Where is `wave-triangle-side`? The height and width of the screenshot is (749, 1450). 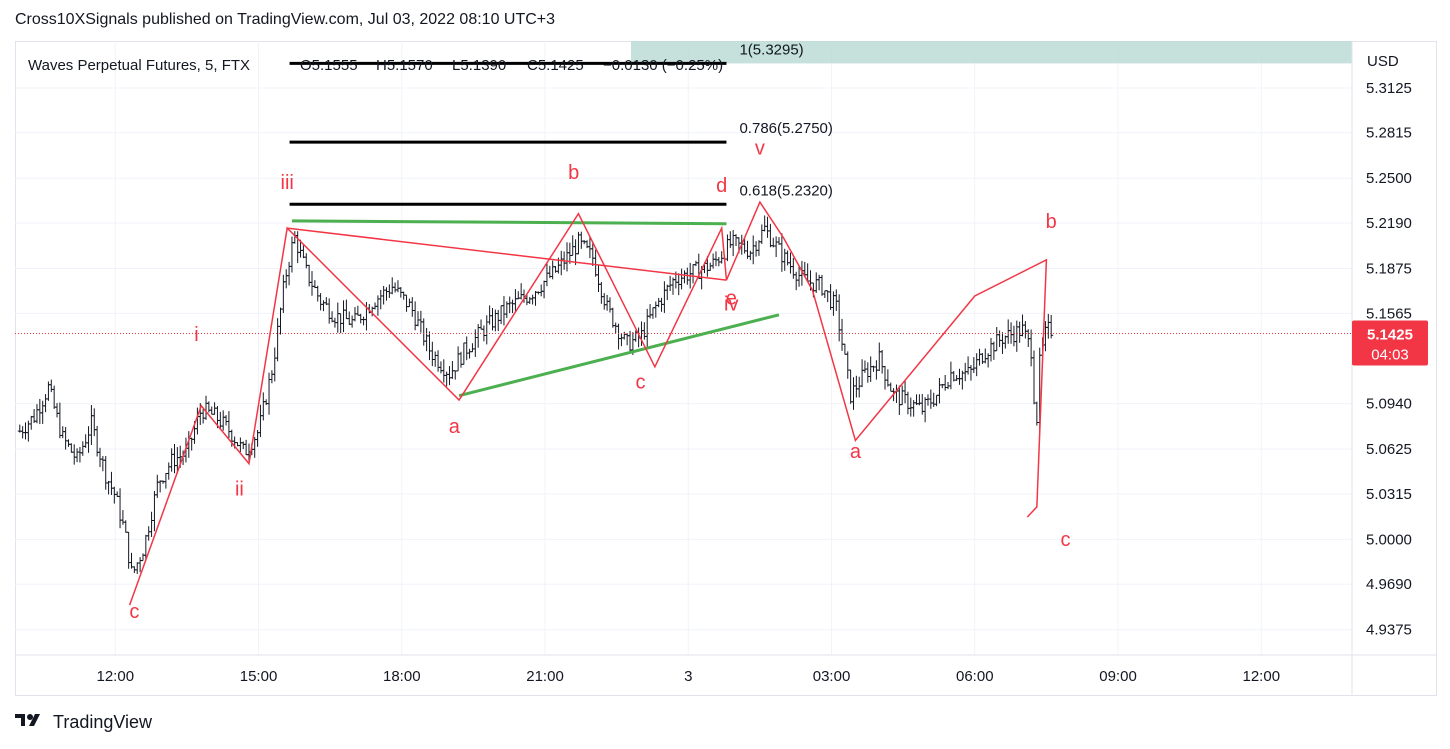 wave-triangle-side is located at coordinates (507, 254).